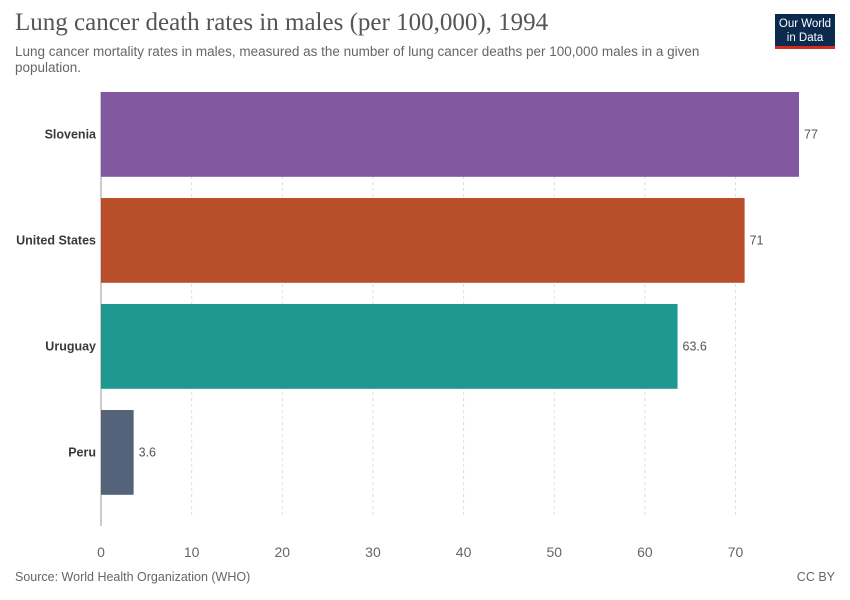 This screenshot has width=850, height=600. What do you see at coordinates (373, 552) in the screenshot?
I see `x-tick-label: 30` at bounding box center [373, 552].